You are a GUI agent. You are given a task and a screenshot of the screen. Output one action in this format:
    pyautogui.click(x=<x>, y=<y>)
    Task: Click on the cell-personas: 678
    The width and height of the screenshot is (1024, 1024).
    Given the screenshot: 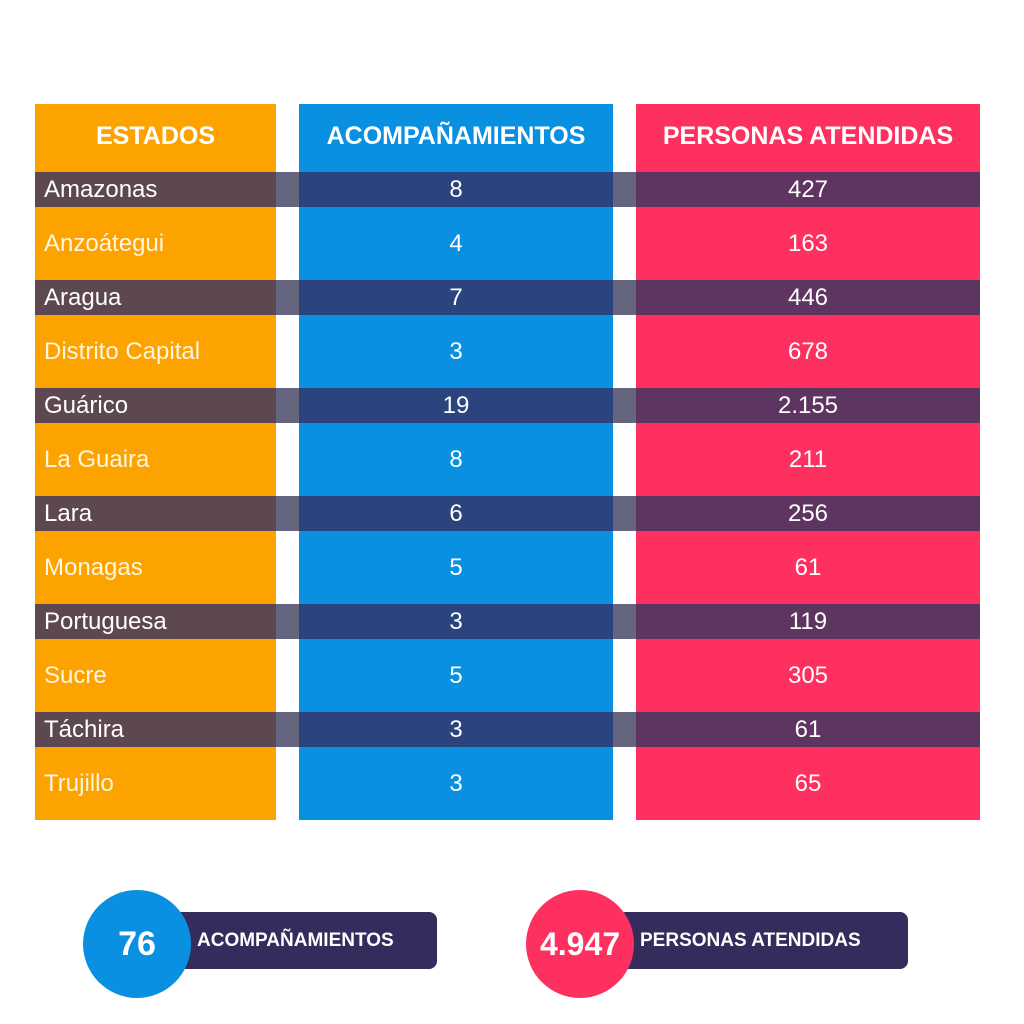 What is the action you would take?
    pyautogui.click(x=808, y=351)
    